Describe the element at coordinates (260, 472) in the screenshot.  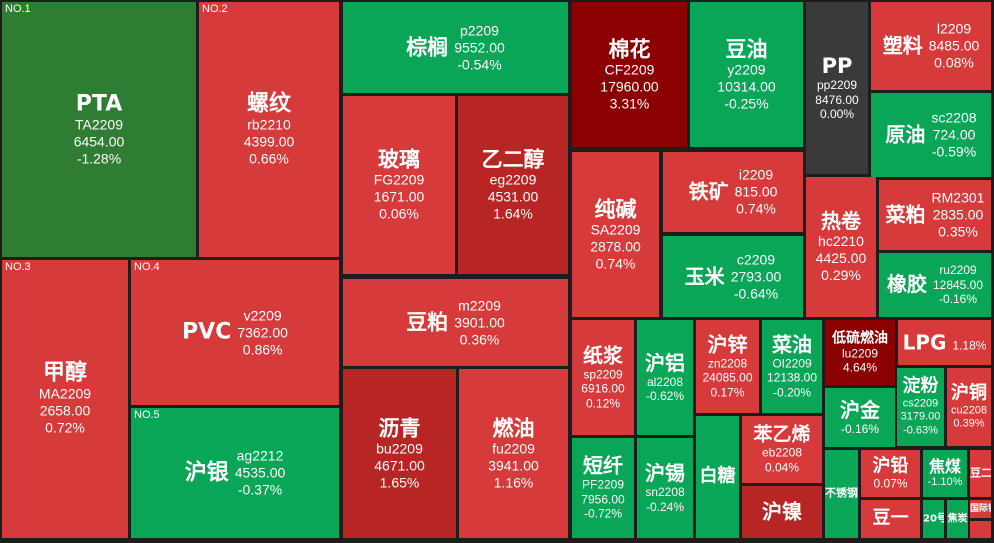
I see `last-price: 4535.00` at that location.